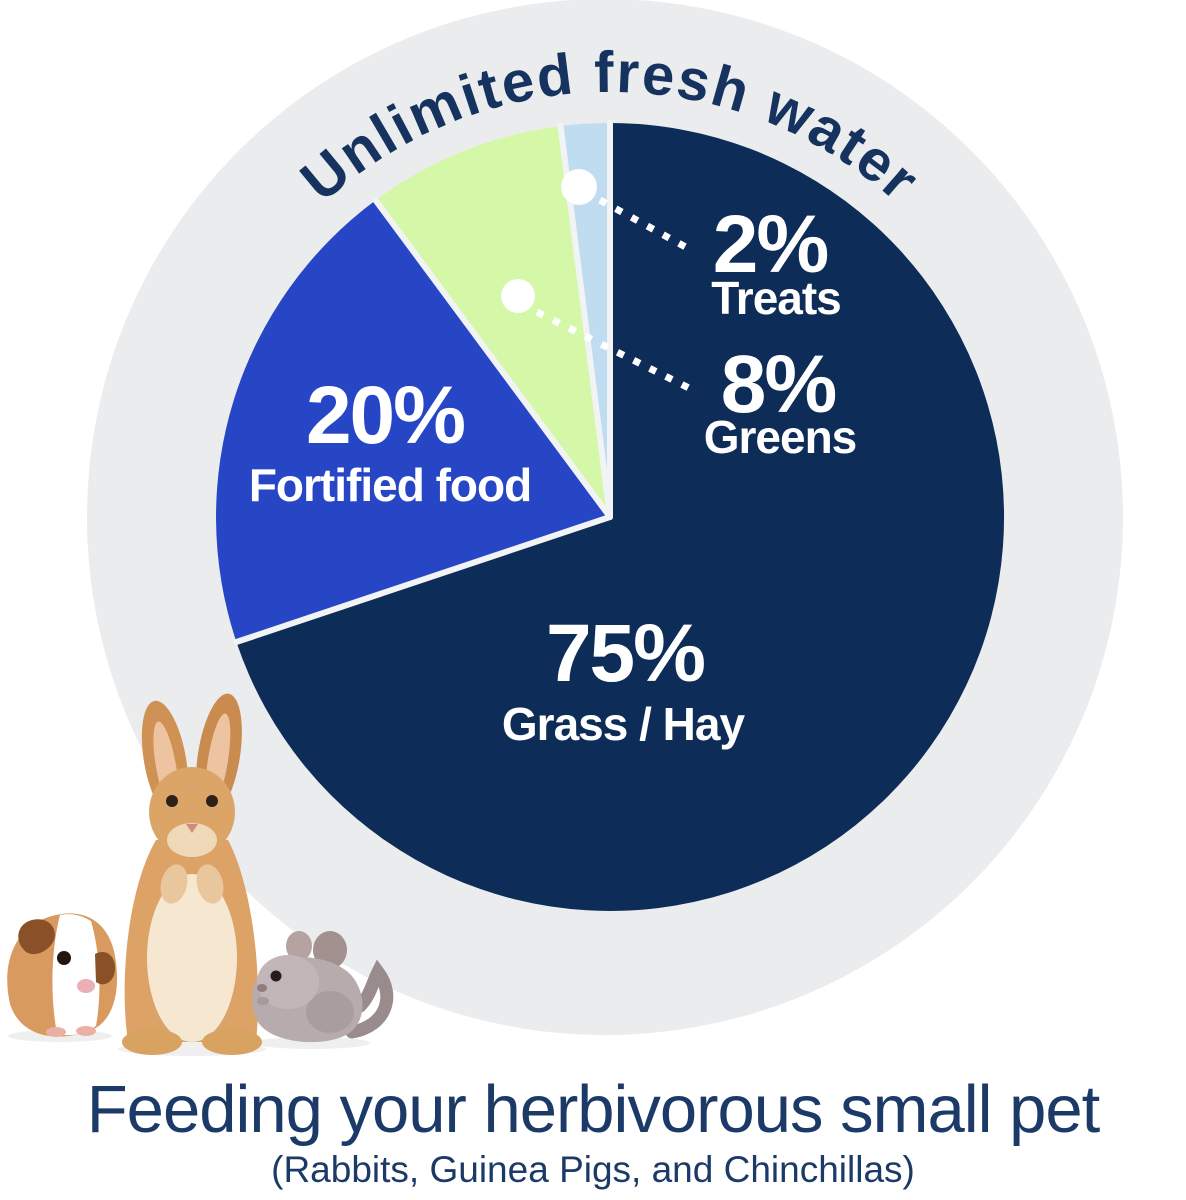 This screenshot has height=1200, width=1186. What do you see at coordinates (36, 937) in the screenshot?
I see `guinea-pig-ear` at bounding box center [36, 937].